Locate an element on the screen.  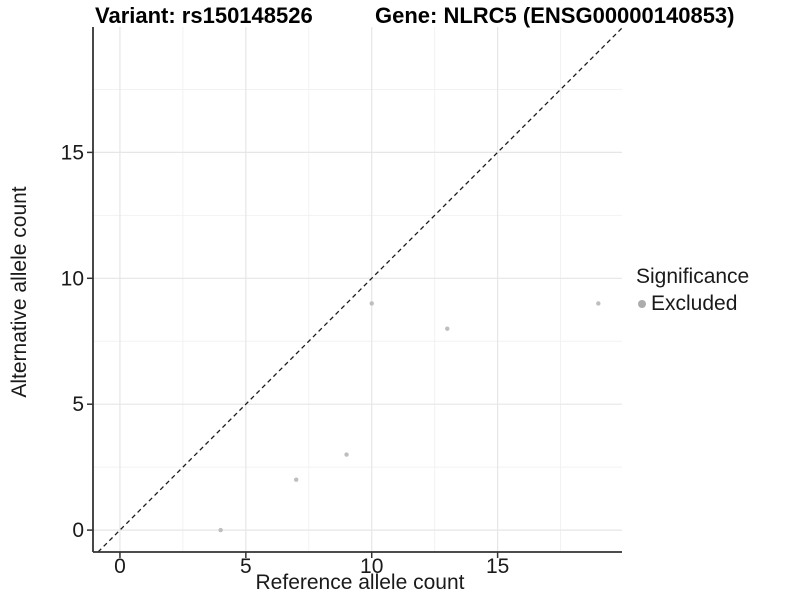
x-tick-label: 10 is located at coordinates (371, 566).